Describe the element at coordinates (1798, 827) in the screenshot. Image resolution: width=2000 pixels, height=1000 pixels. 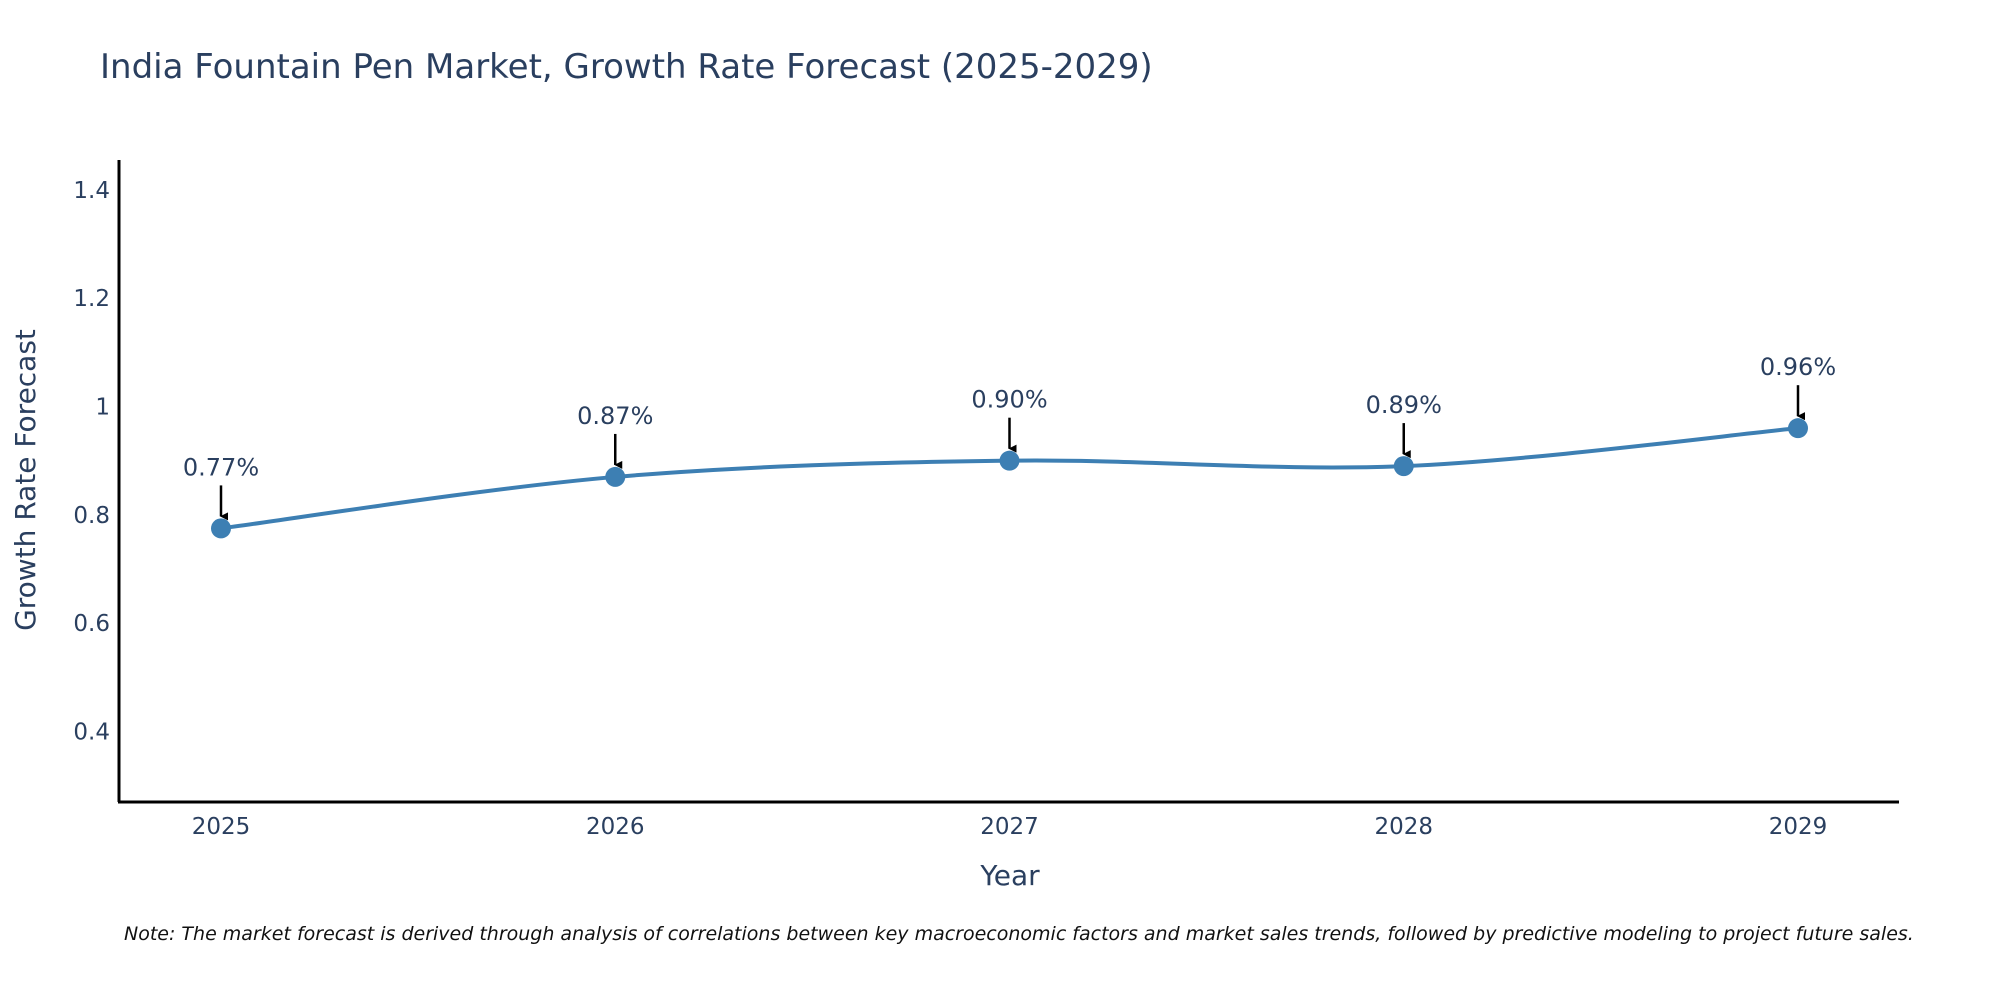
I see `x-tick-label: 2029` at that location.